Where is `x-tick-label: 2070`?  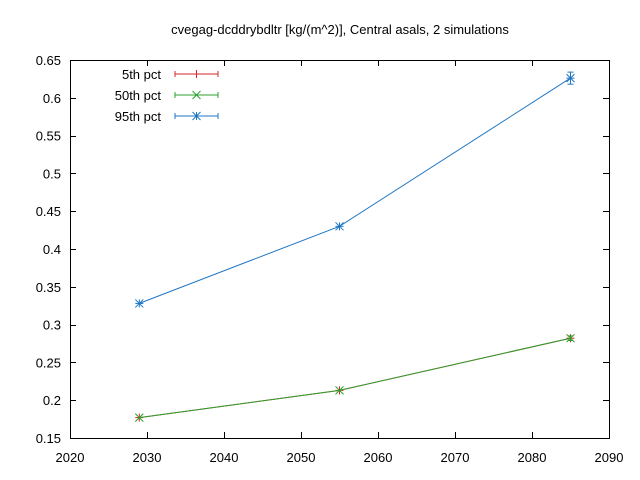 x-tick-label: 2070 is located at coordinates (455, 457).